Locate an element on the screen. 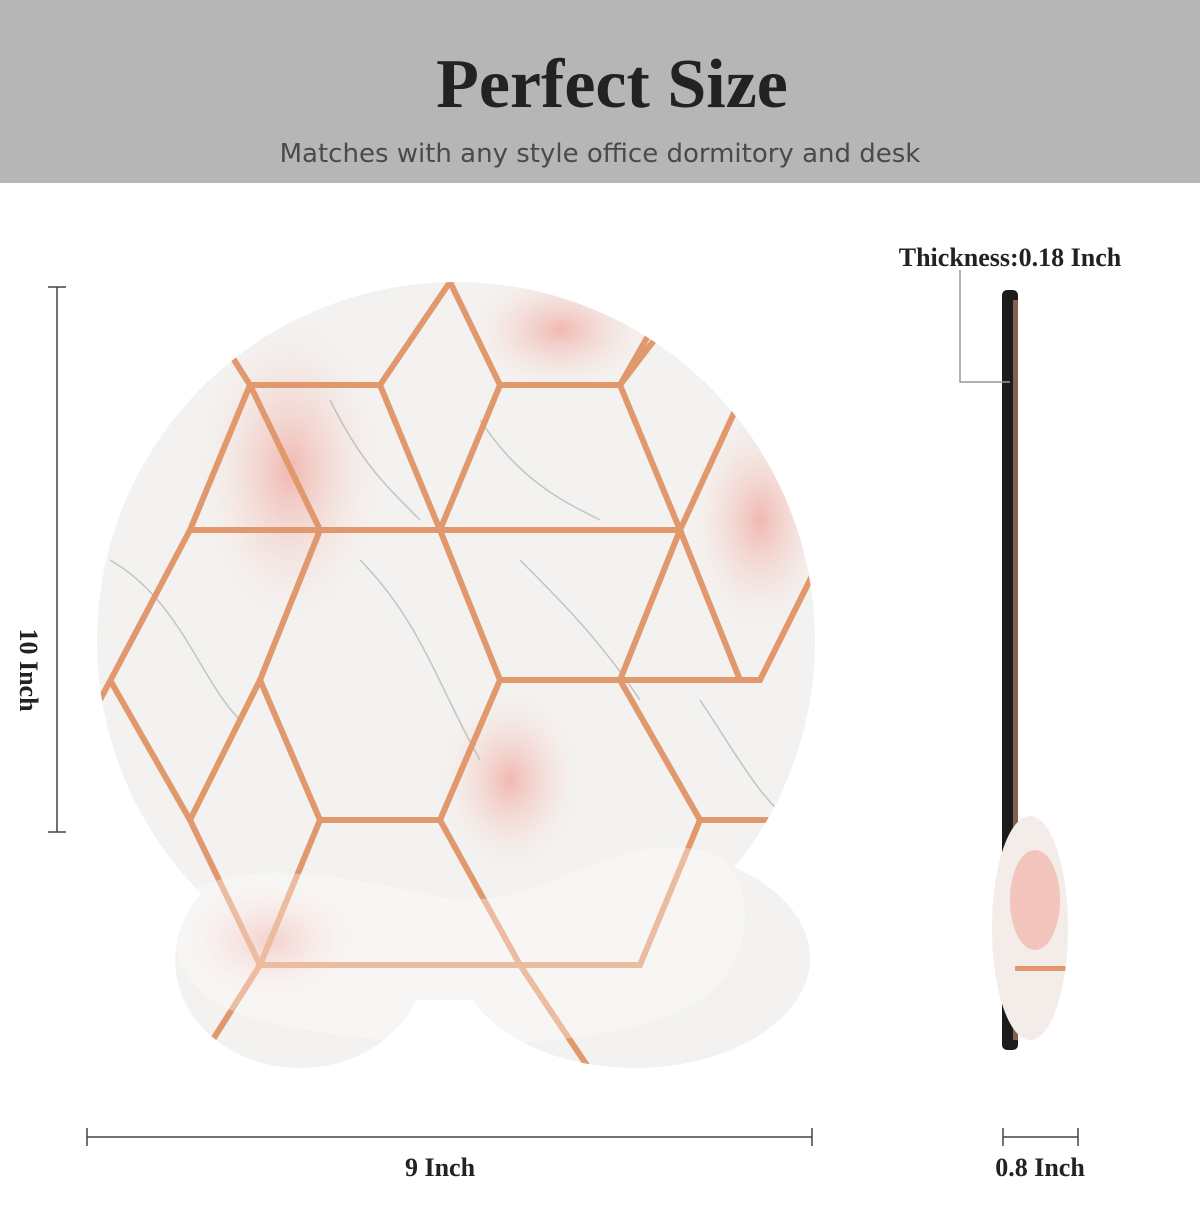 This screenshot has width=1200, height=1205. wrist-rest-side is located at coordinates (1030, 928).